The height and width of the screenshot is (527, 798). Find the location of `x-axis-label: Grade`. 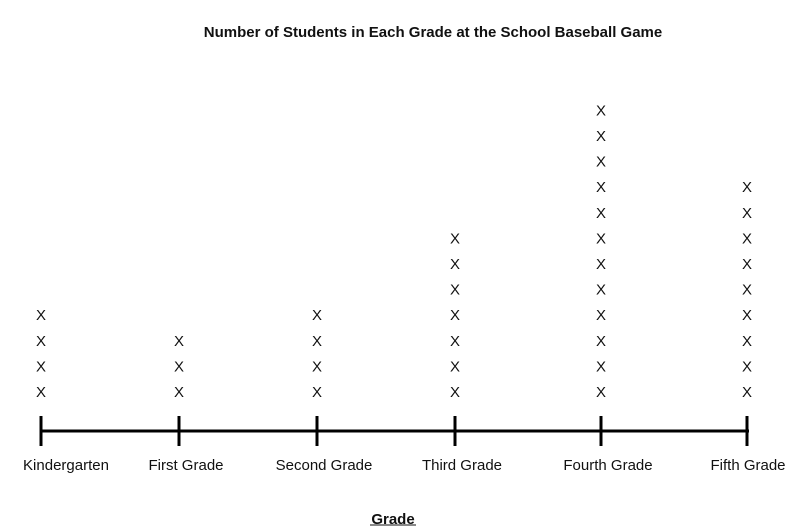

x-axis-label: Grade is located at coordinates (392, 519).